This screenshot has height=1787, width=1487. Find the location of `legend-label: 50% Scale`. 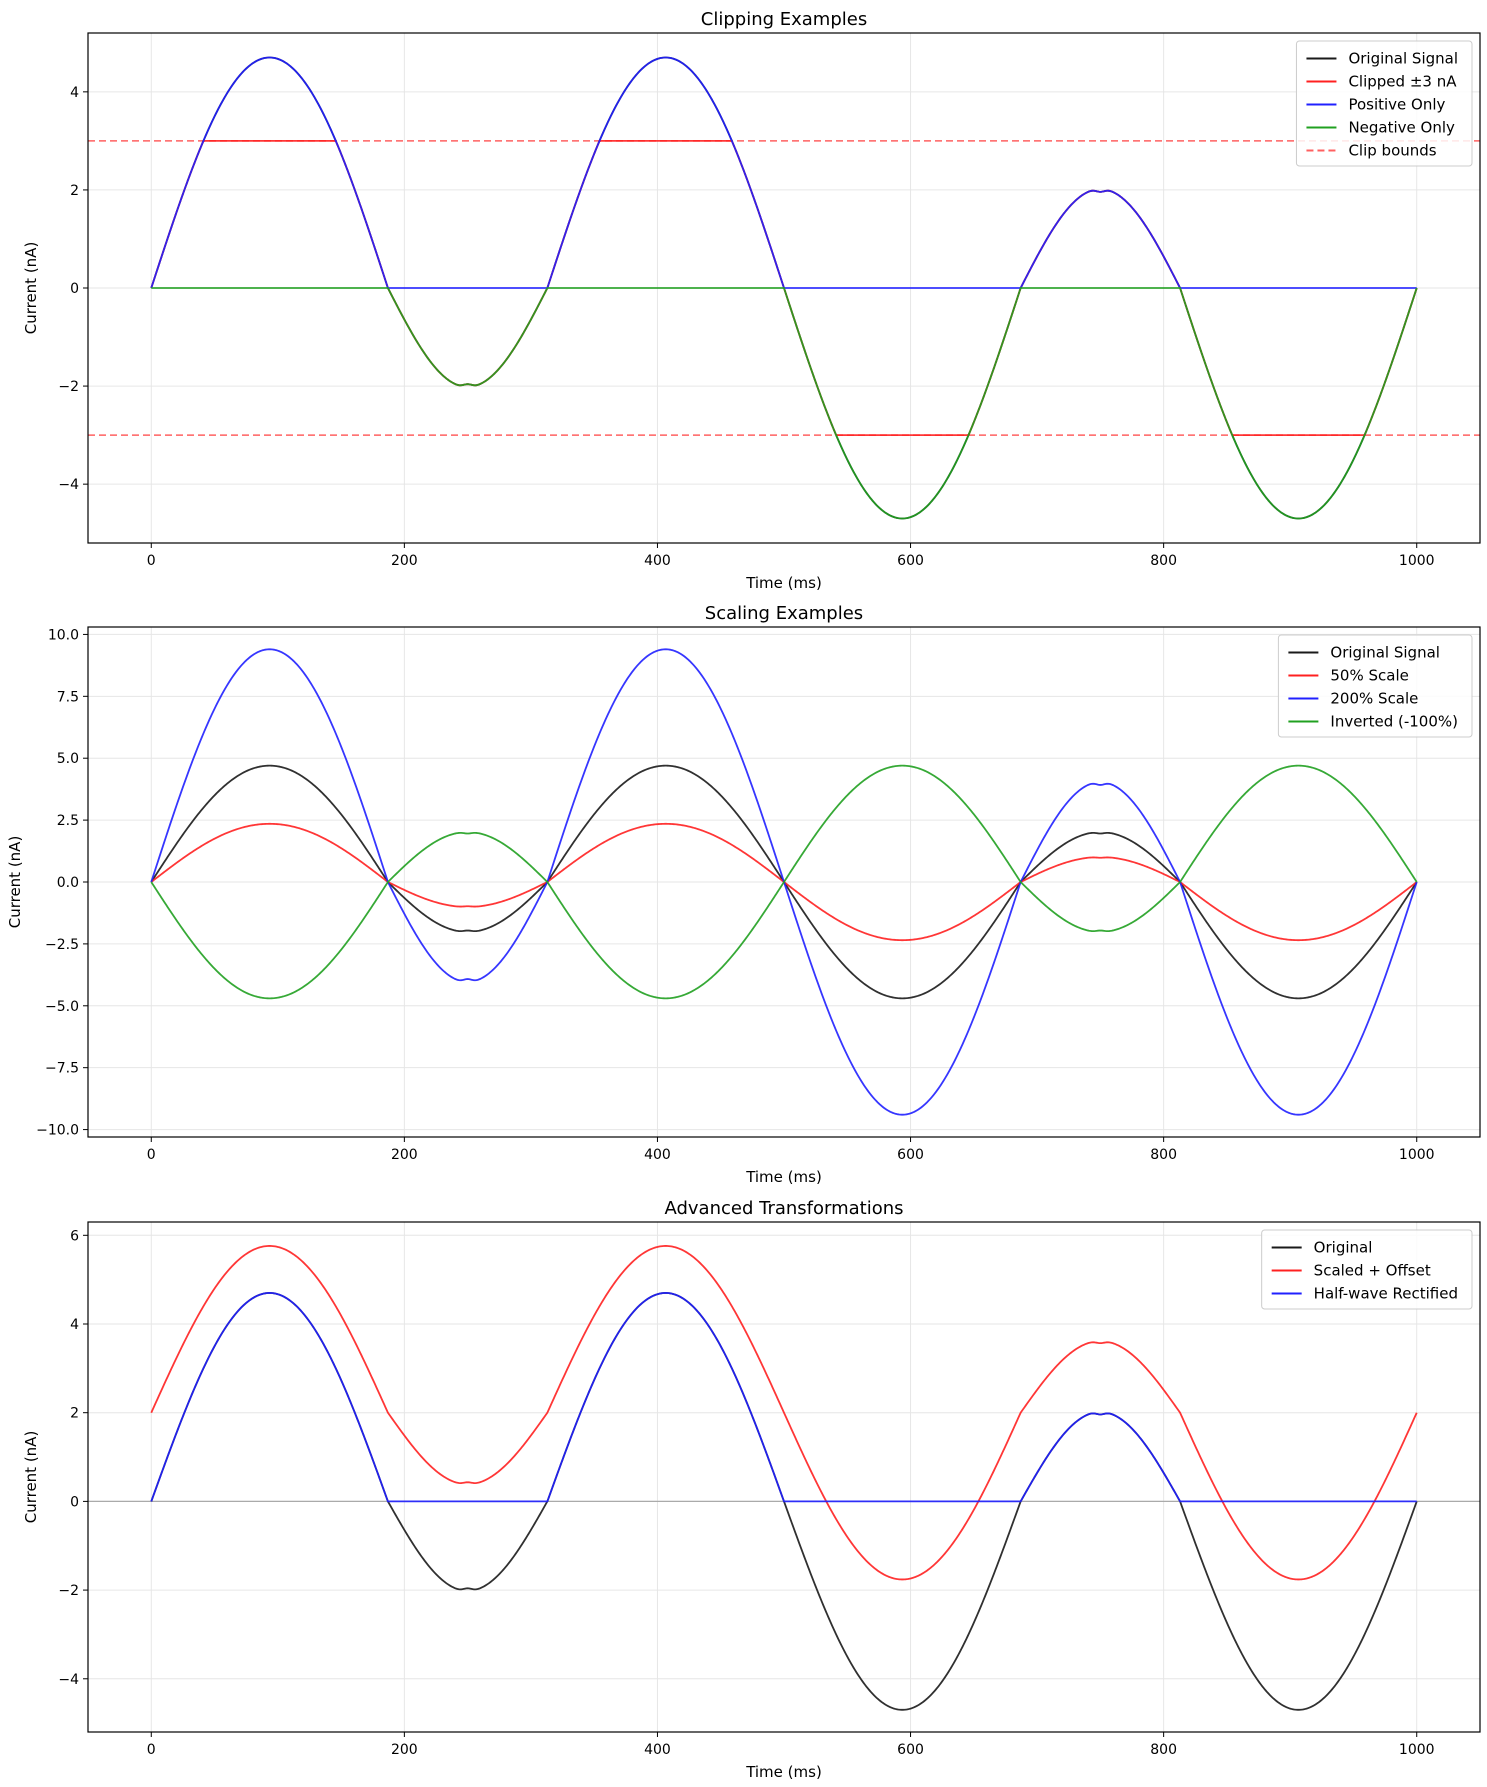

legend-label: 50% Scale is located at coordinates (1369, 676).